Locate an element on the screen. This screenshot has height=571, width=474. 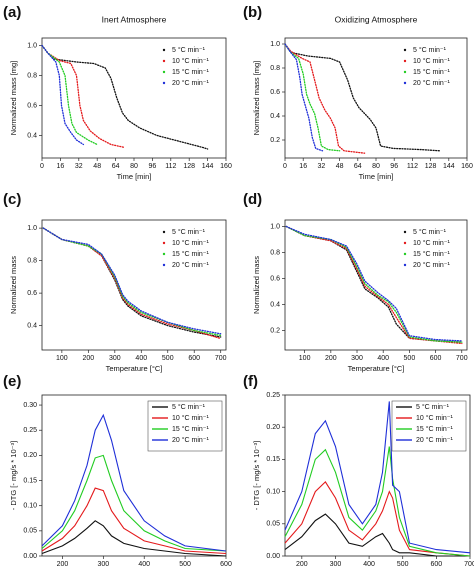
panel-label: (c) is located at coordinates (12, 199).